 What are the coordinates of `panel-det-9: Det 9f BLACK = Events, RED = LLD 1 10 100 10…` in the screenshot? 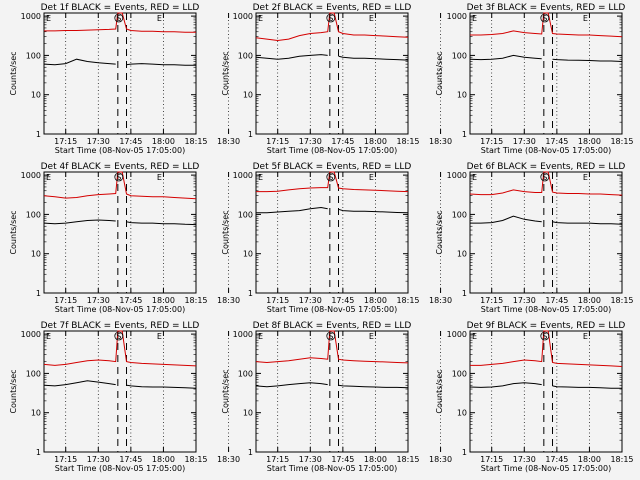 It's located at (534, 397).